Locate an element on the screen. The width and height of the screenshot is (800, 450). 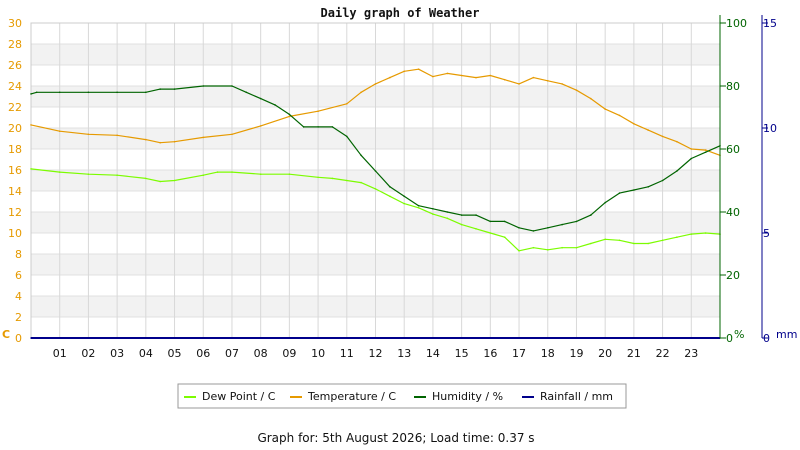
left-tick-label: 24 is located at coordinates (15, 86).